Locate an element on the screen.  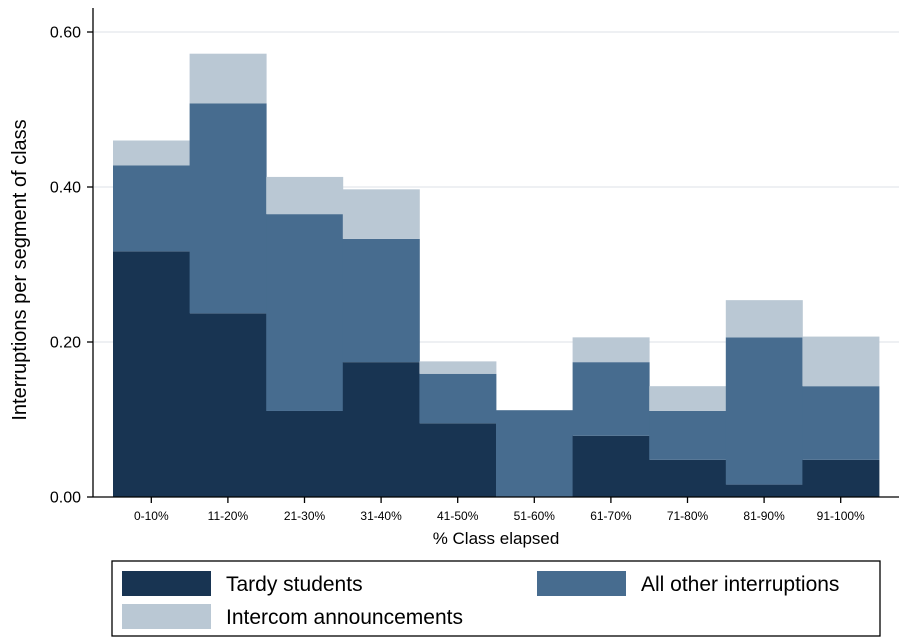
x-tick-label: 21-30% is located at coordinates (305, 516).